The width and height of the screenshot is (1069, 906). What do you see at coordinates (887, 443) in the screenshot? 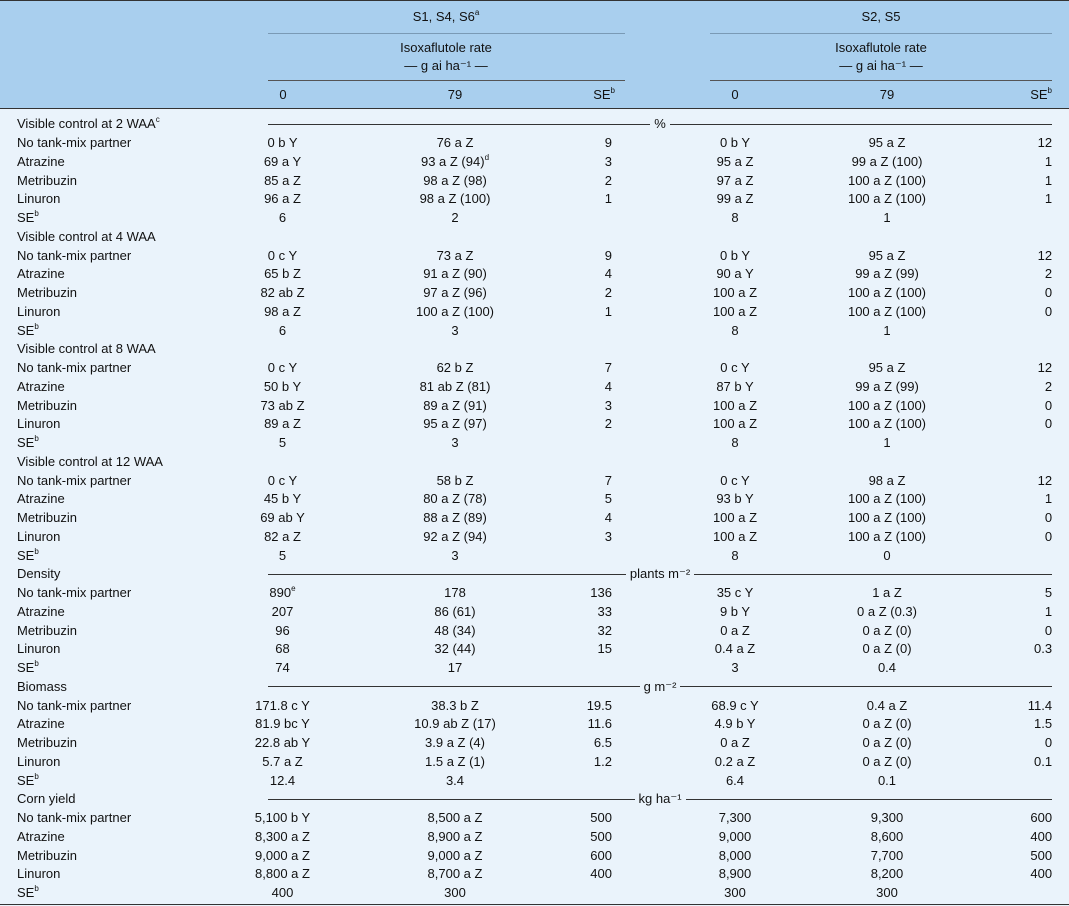
I see `cell: 1` at bounding box center [887, 443].